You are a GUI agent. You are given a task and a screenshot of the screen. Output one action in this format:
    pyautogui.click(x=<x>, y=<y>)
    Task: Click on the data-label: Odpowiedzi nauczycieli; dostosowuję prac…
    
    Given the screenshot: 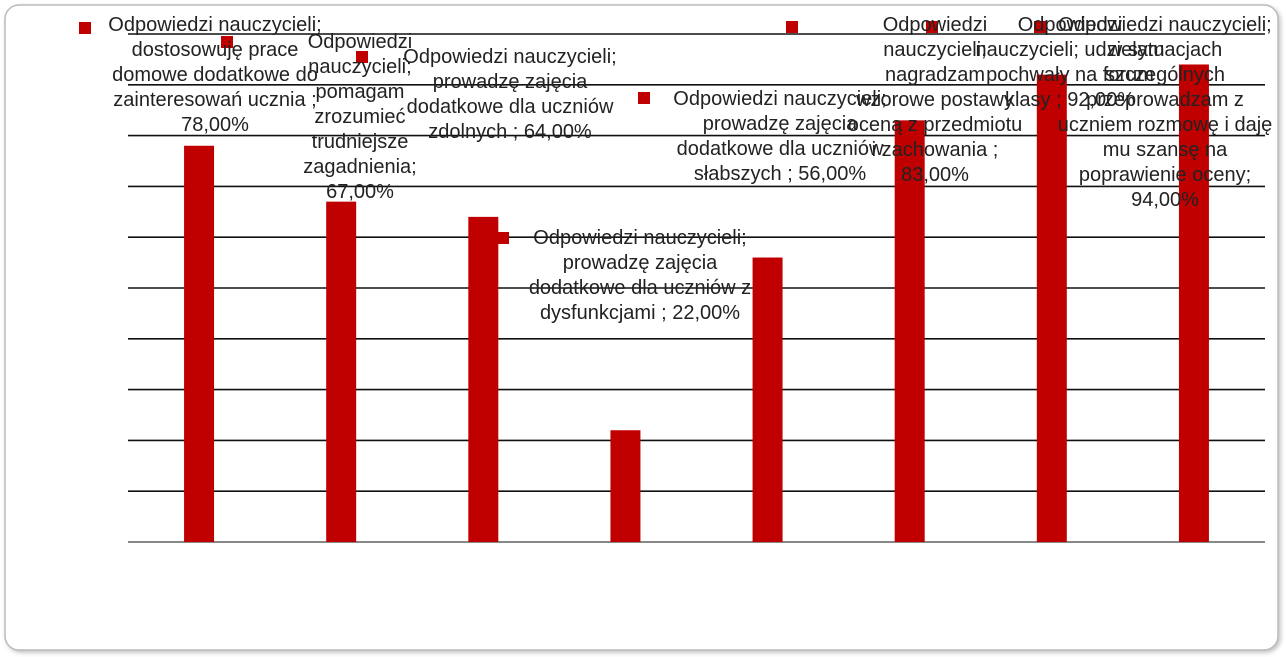 What is the action you would take?
    pyautogui.click(x=215, y=75)
    